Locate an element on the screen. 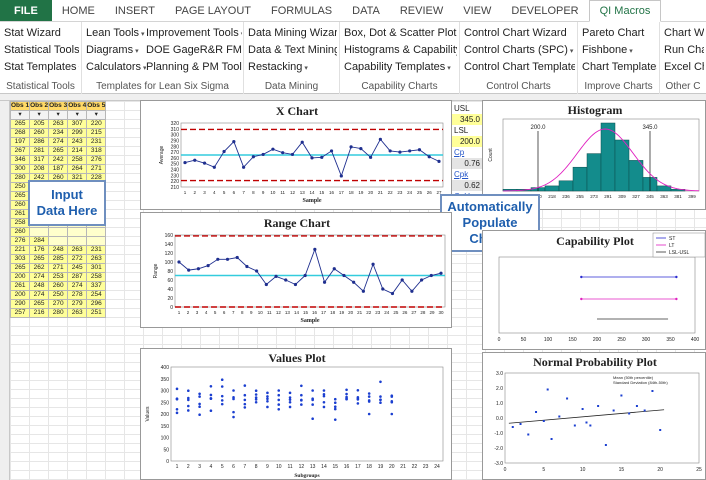  ribbon-button-improvement-tools: Improvement Tools▾ is located at coordinates (194, 33).